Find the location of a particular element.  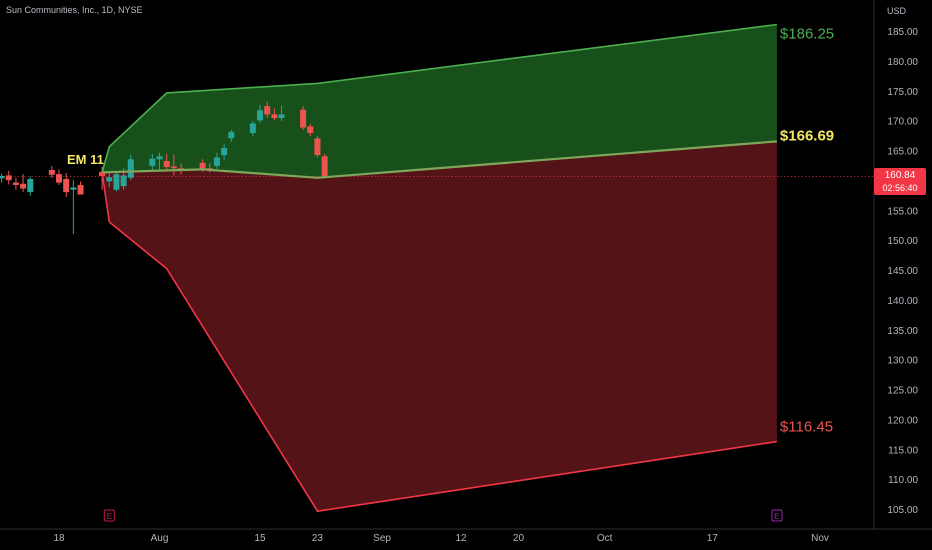

current-price-value: 160.84 is located at coordinates (900, 175).